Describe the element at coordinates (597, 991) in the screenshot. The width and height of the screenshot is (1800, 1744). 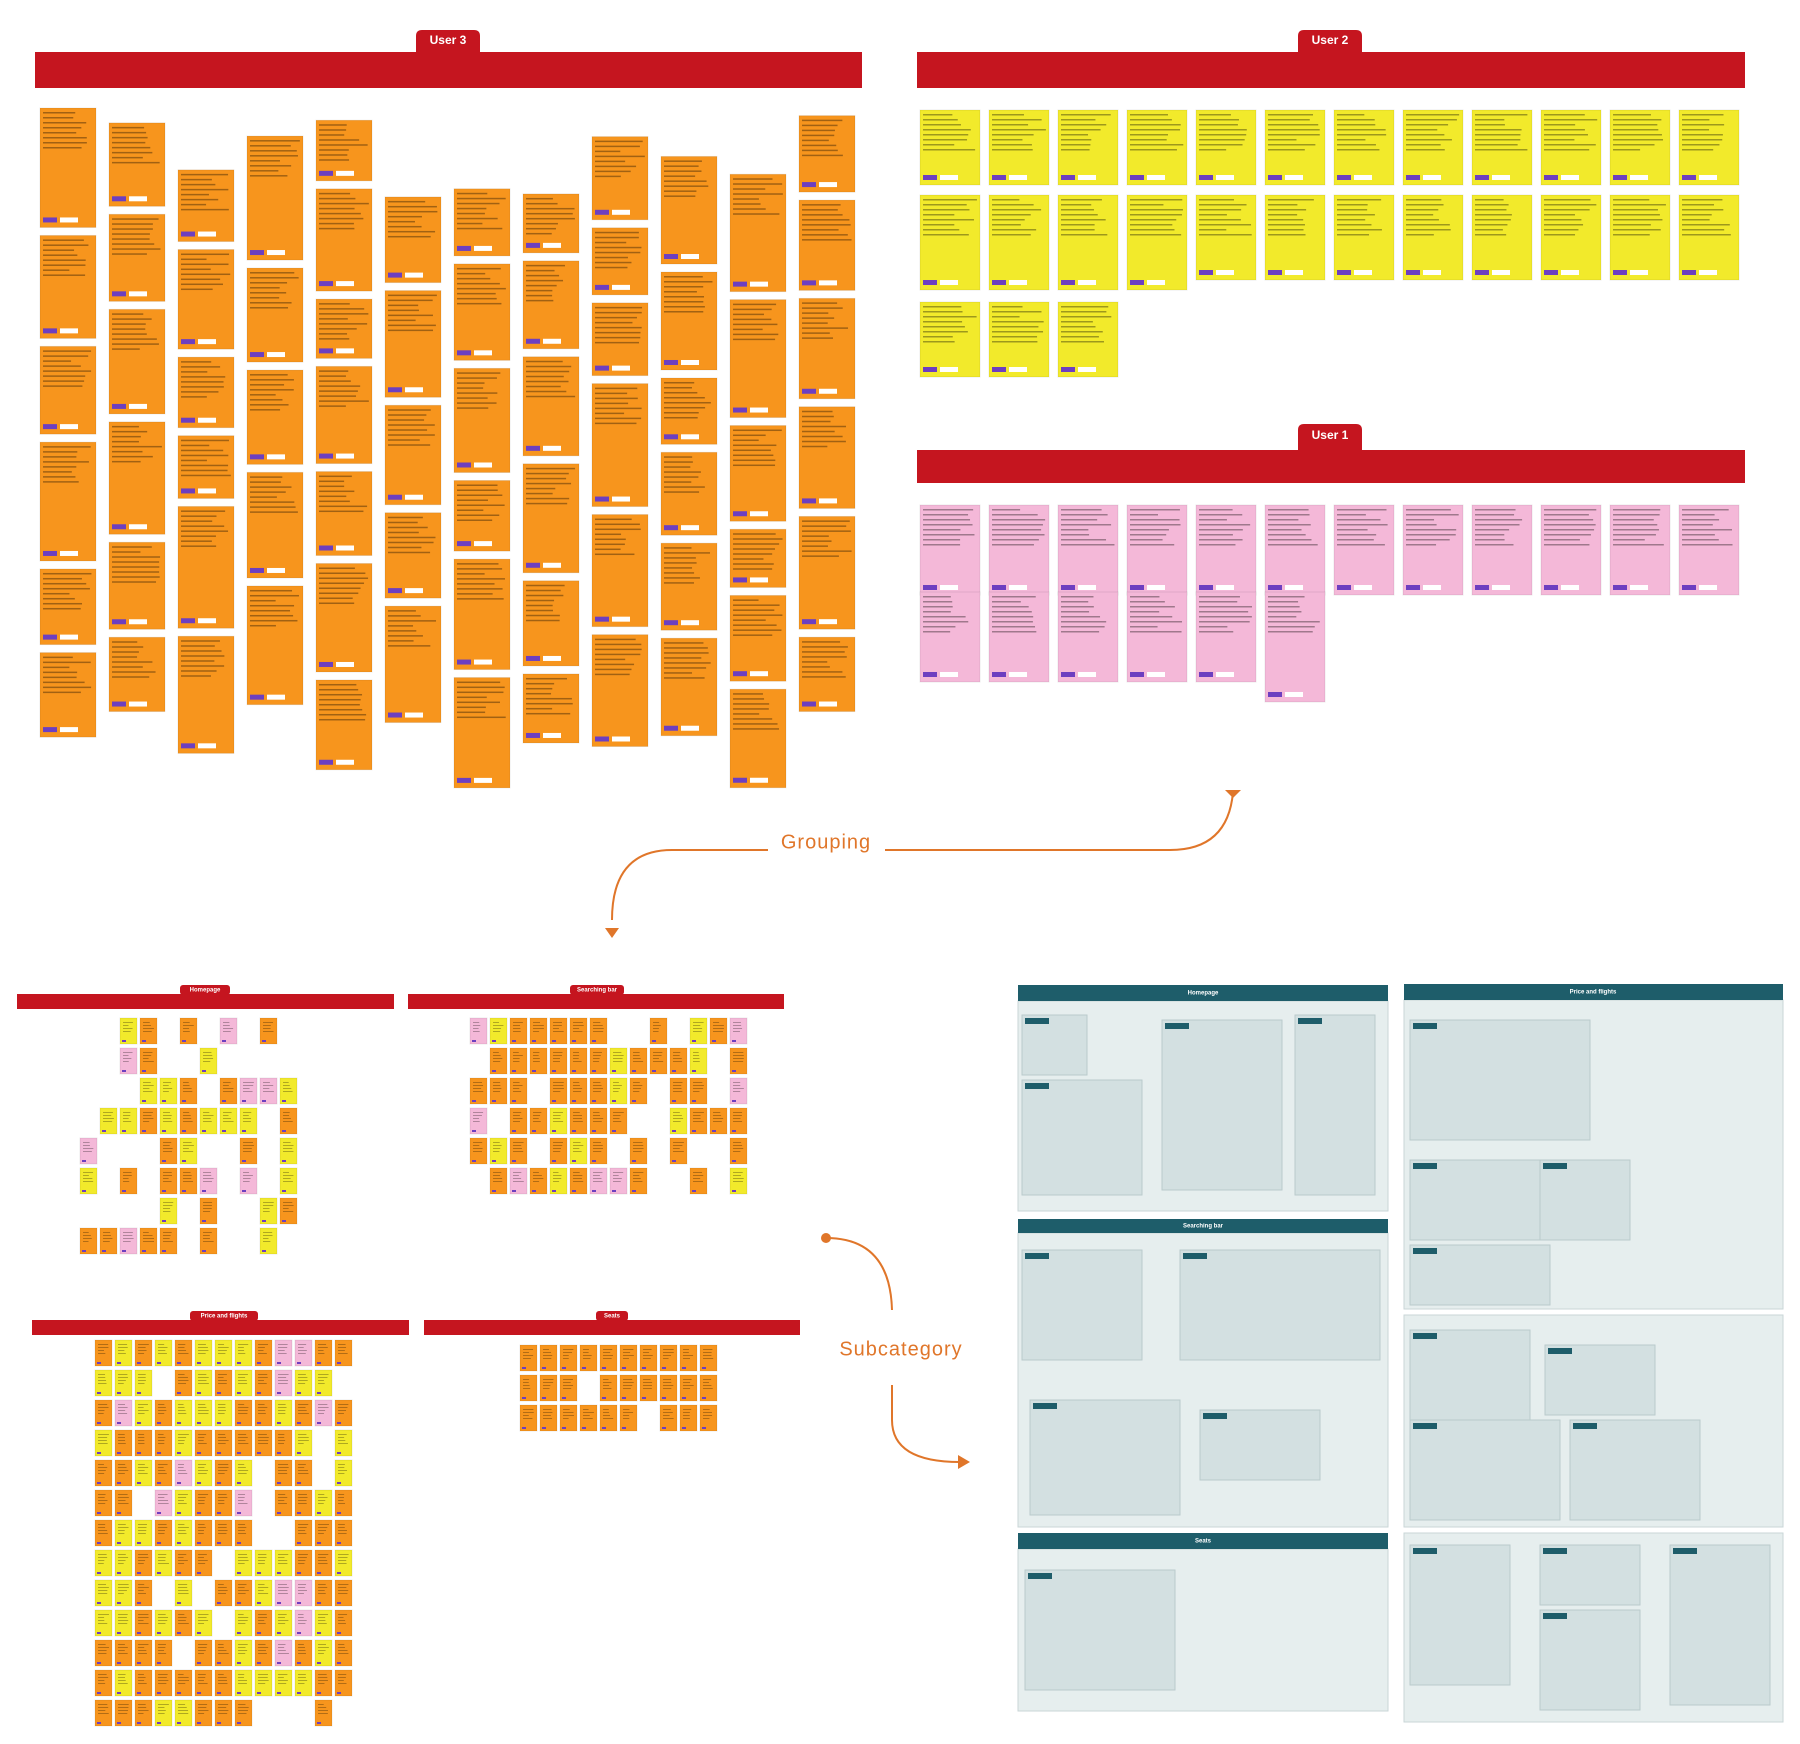
I see `group-title: Searching bar` at that location.